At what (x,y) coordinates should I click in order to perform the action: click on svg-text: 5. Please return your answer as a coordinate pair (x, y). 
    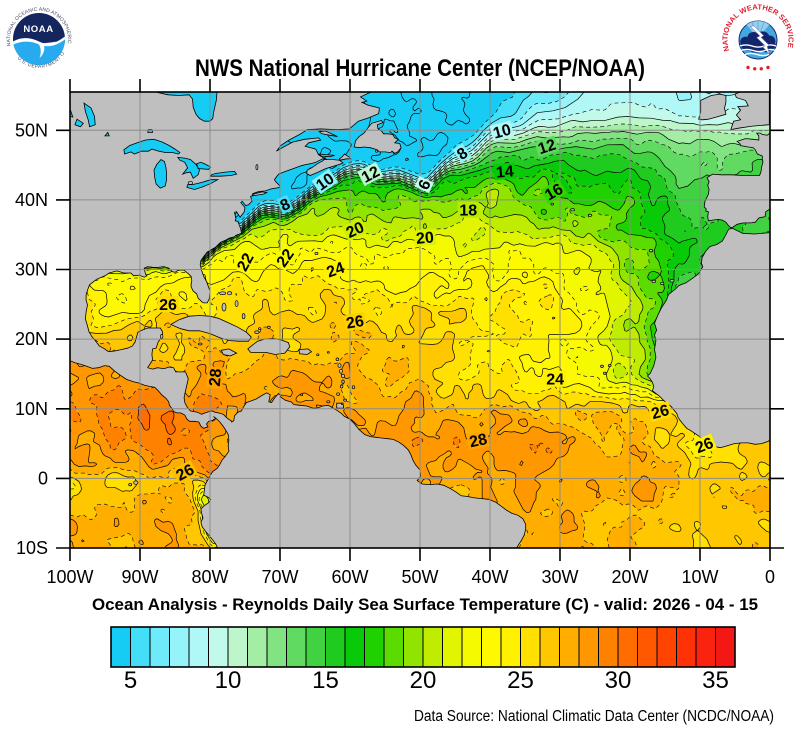
    Looking at the image, I should click on (130, 680).